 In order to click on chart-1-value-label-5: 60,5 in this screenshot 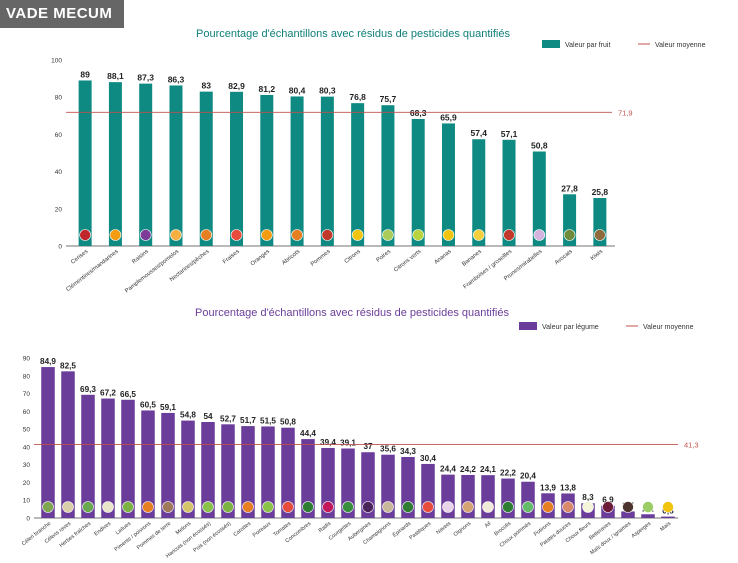, I will do `click(148, 404)`.